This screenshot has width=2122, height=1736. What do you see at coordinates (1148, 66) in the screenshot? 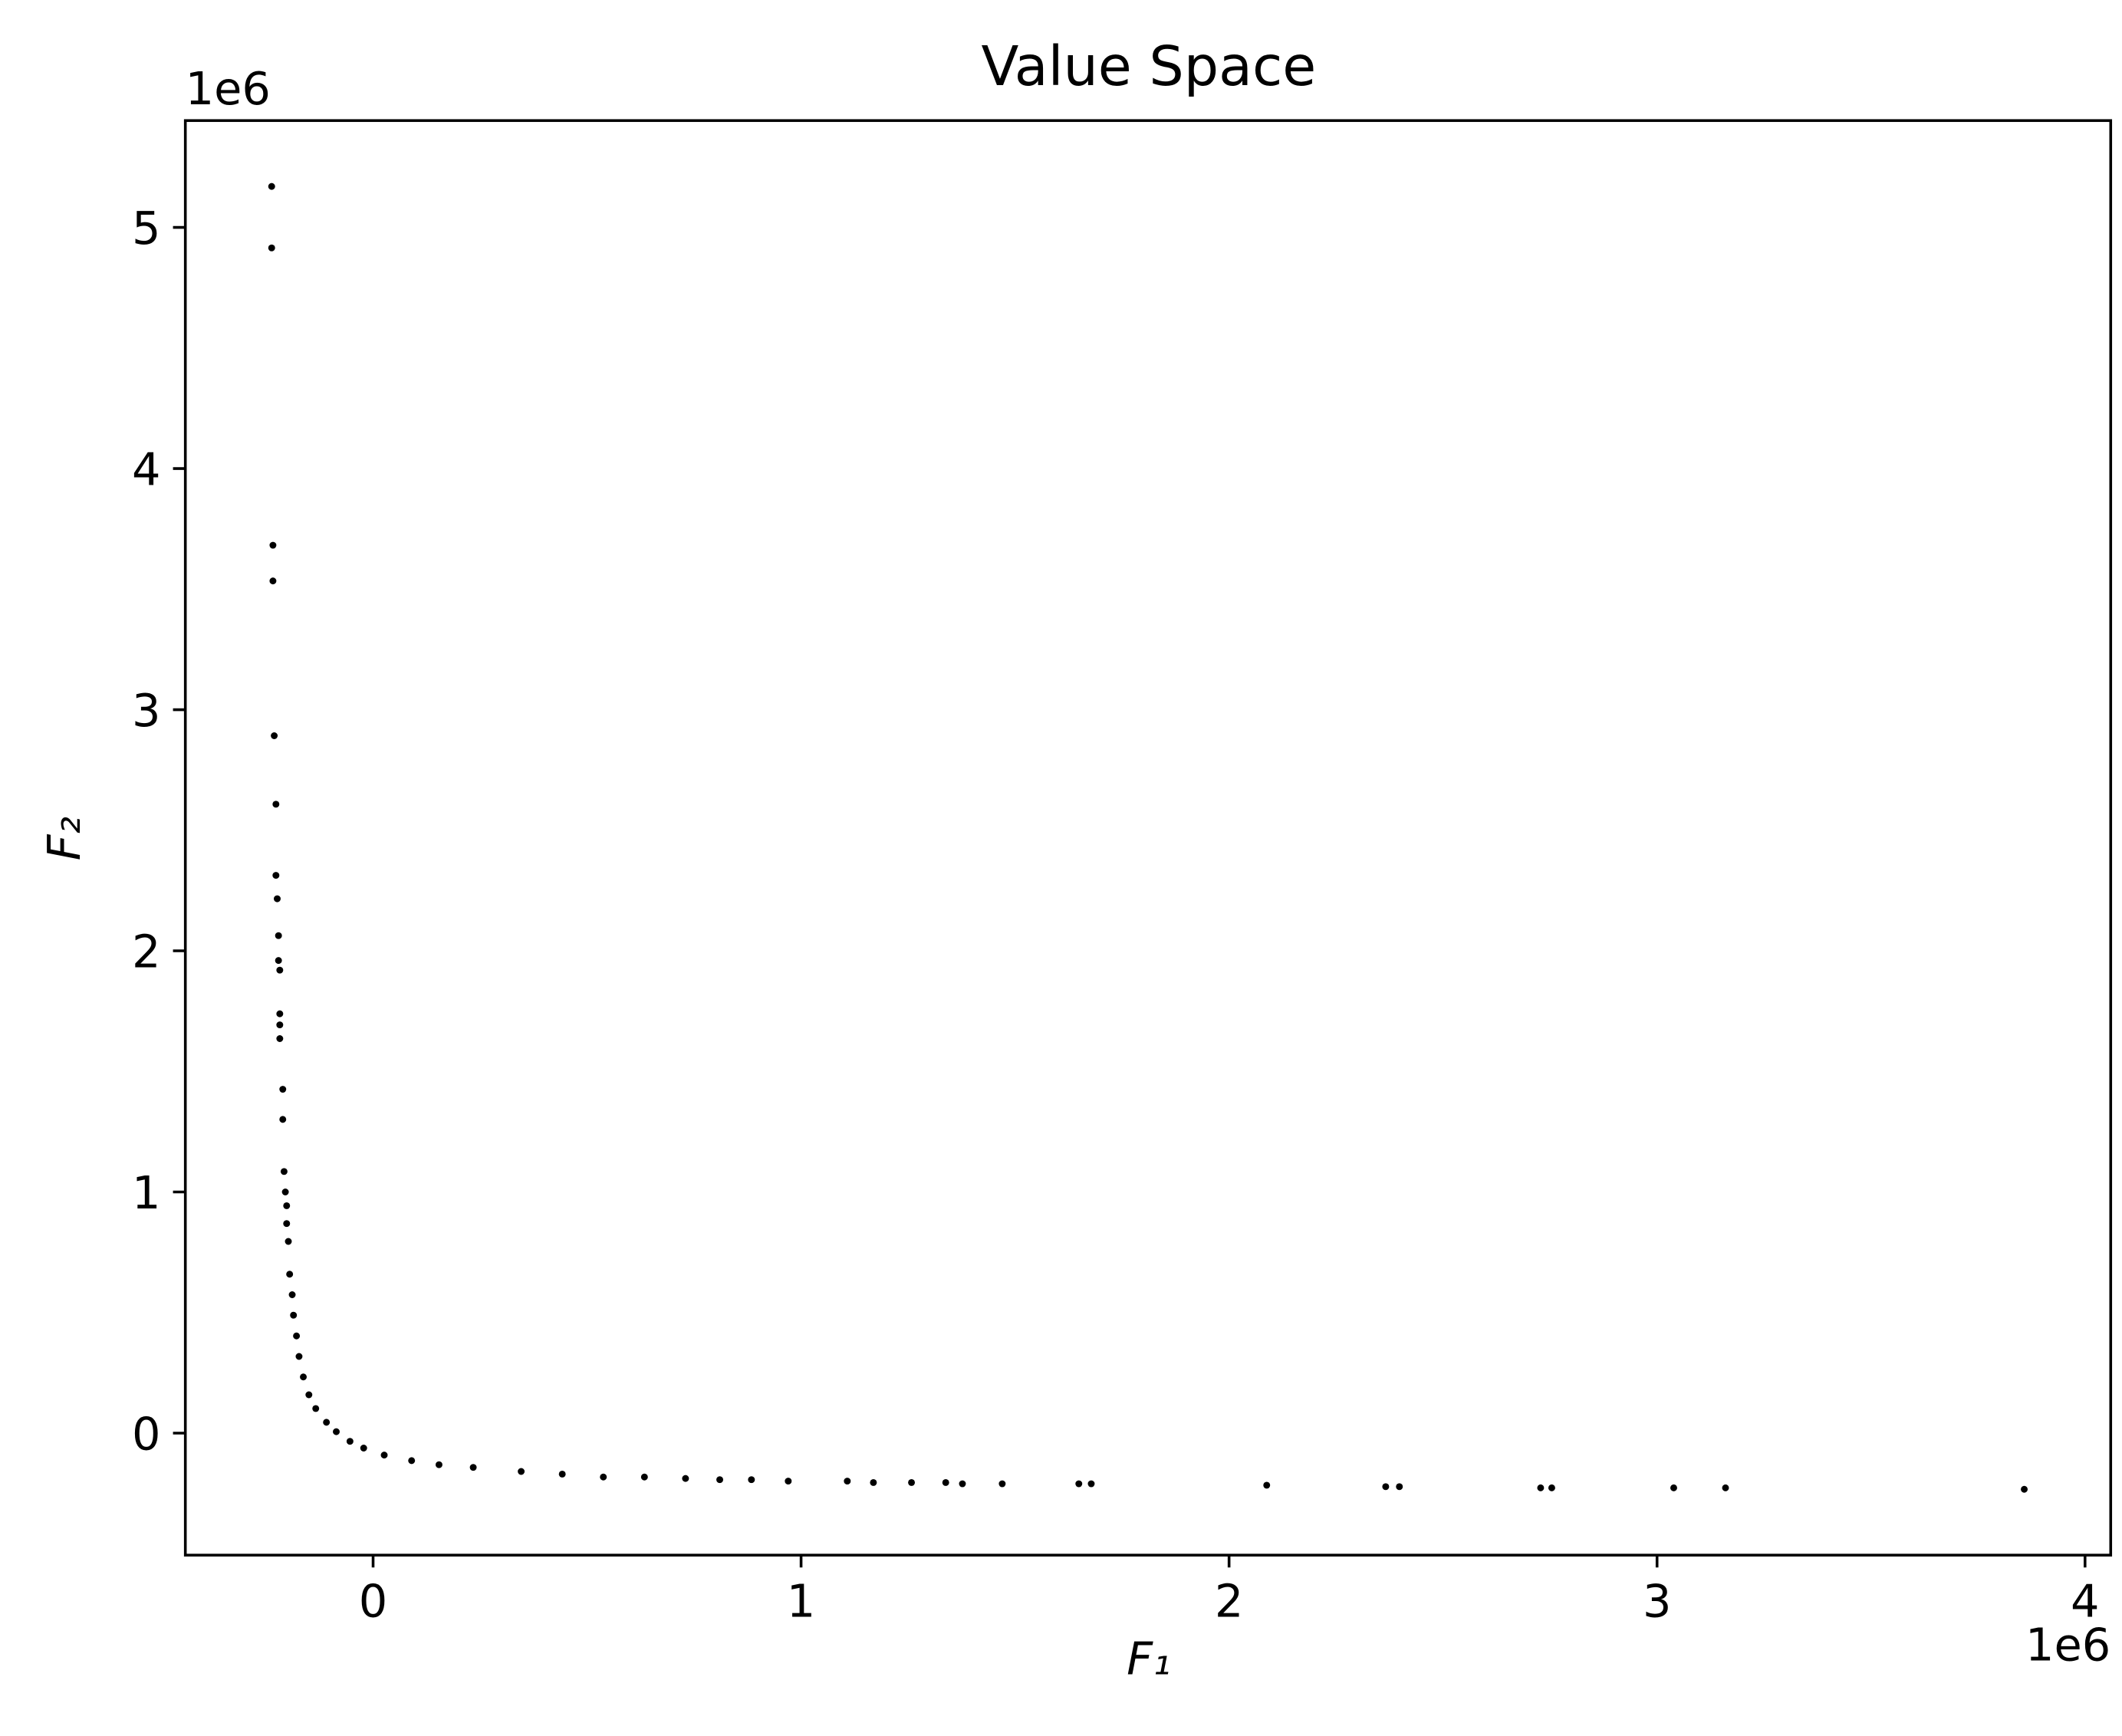
I see `chart-title: Value Space` at bounding box center [1148, 66].